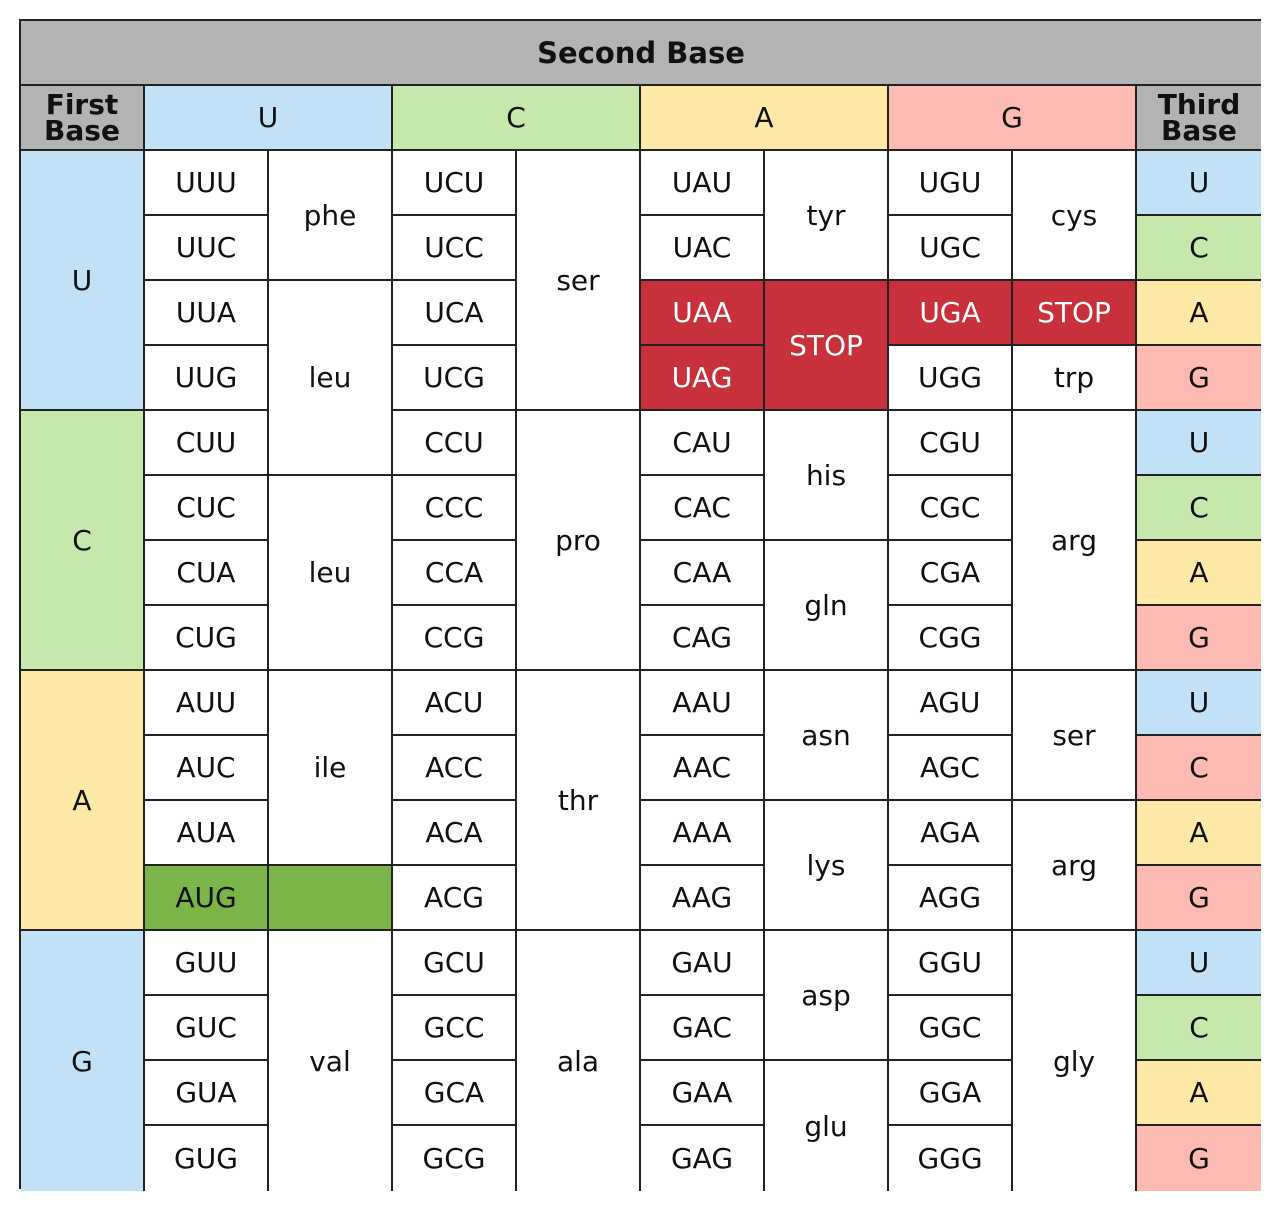  Describe the element at coordinates (207, 378) in the screenshot. I see `codon-uug: UUG` at that location.